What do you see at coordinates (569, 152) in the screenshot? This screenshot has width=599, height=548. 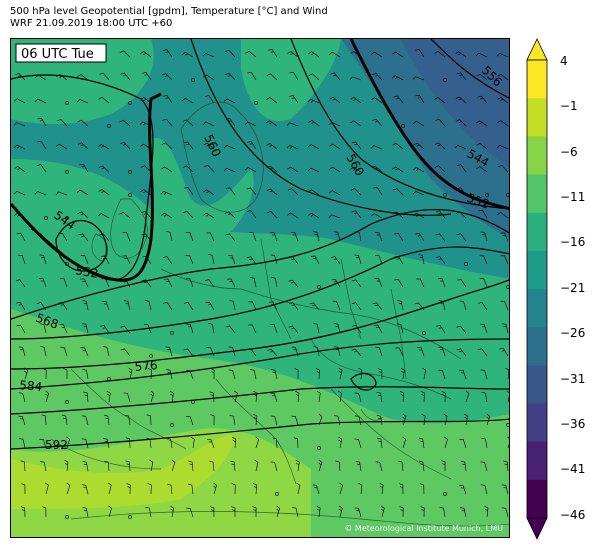 I see `colorbar-tick: −6` at bounding box center [569, 152].